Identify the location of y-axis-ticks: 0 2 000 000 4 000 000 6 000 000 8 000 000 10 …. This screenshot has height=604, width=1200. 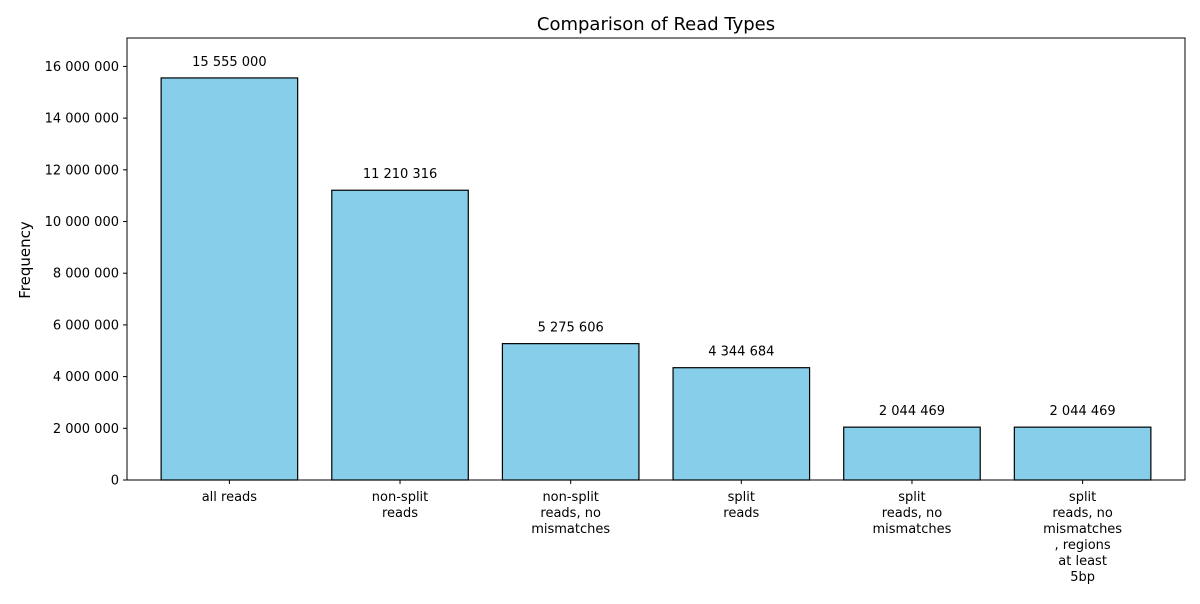
(86, 274).